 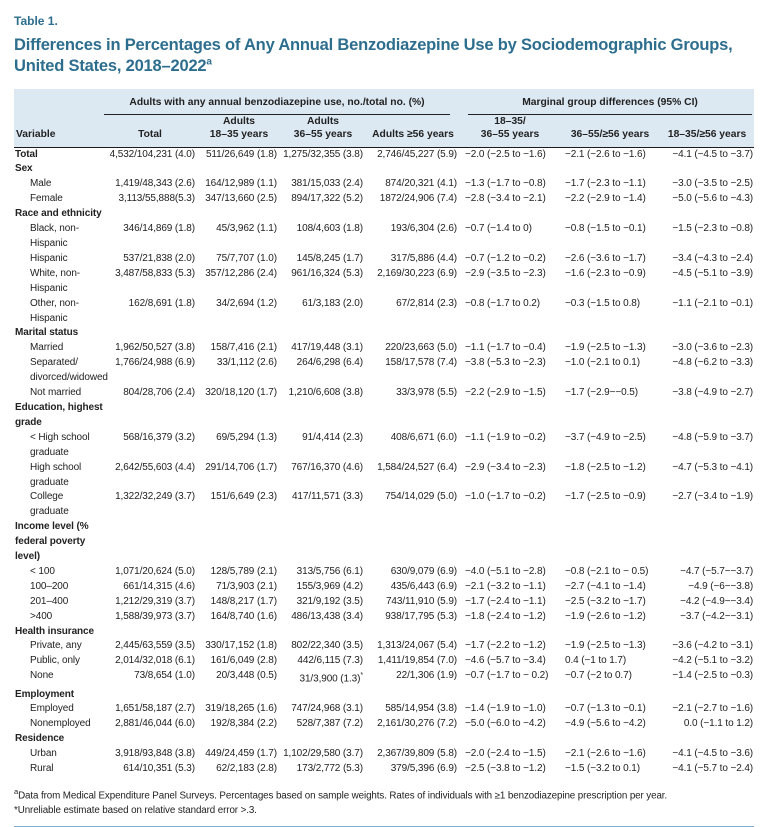 I want to click on table-cell: −2.2 (−2.9 to −1.5), so click(x=505, y=393).